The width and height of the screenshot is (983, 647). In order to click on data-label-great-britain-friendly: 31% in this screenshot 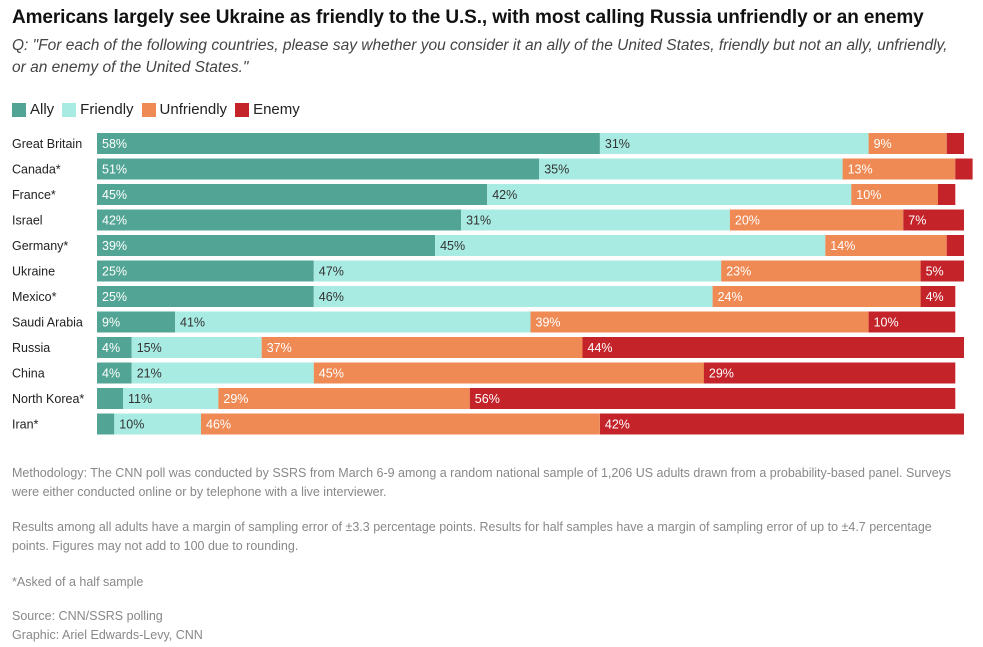, I will do `click(617, 144)`.